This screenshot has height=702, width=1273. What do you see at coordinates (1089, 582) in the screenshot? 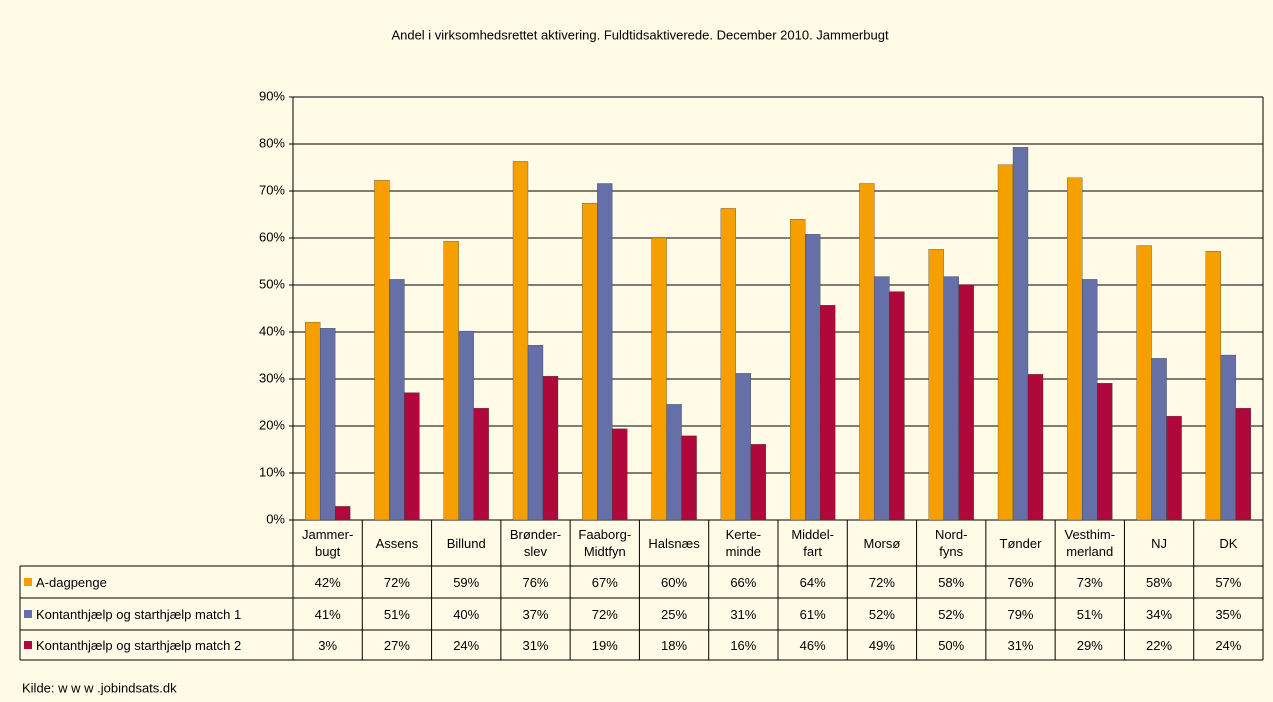
I see `value-label: 73%` at bounding box center [1089, 582].